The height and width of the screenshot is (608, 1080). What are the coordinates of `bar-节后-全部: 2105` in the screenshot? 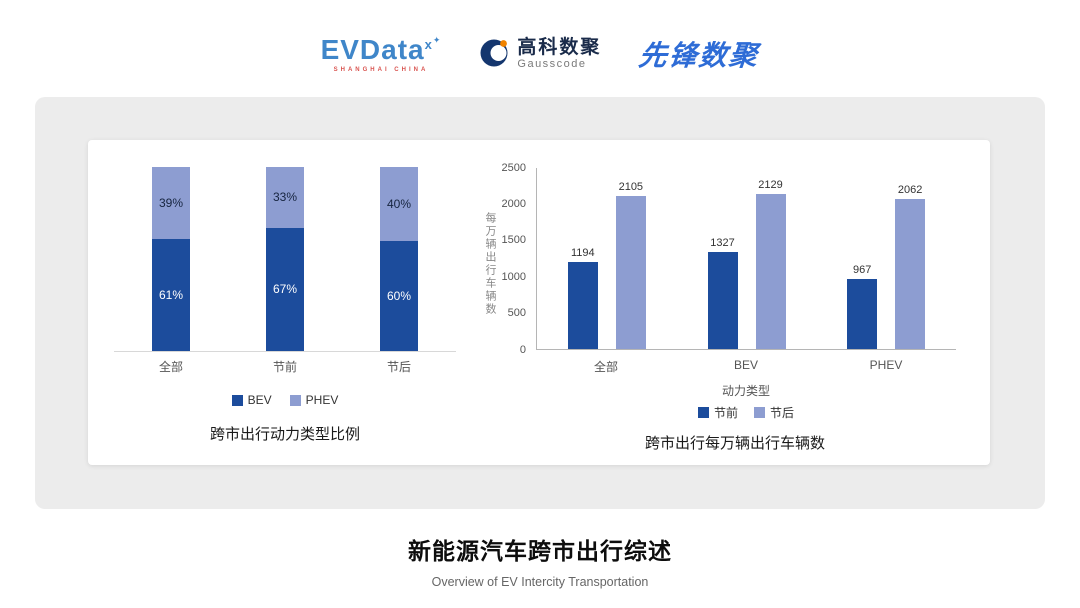 It's located at (630, 258).